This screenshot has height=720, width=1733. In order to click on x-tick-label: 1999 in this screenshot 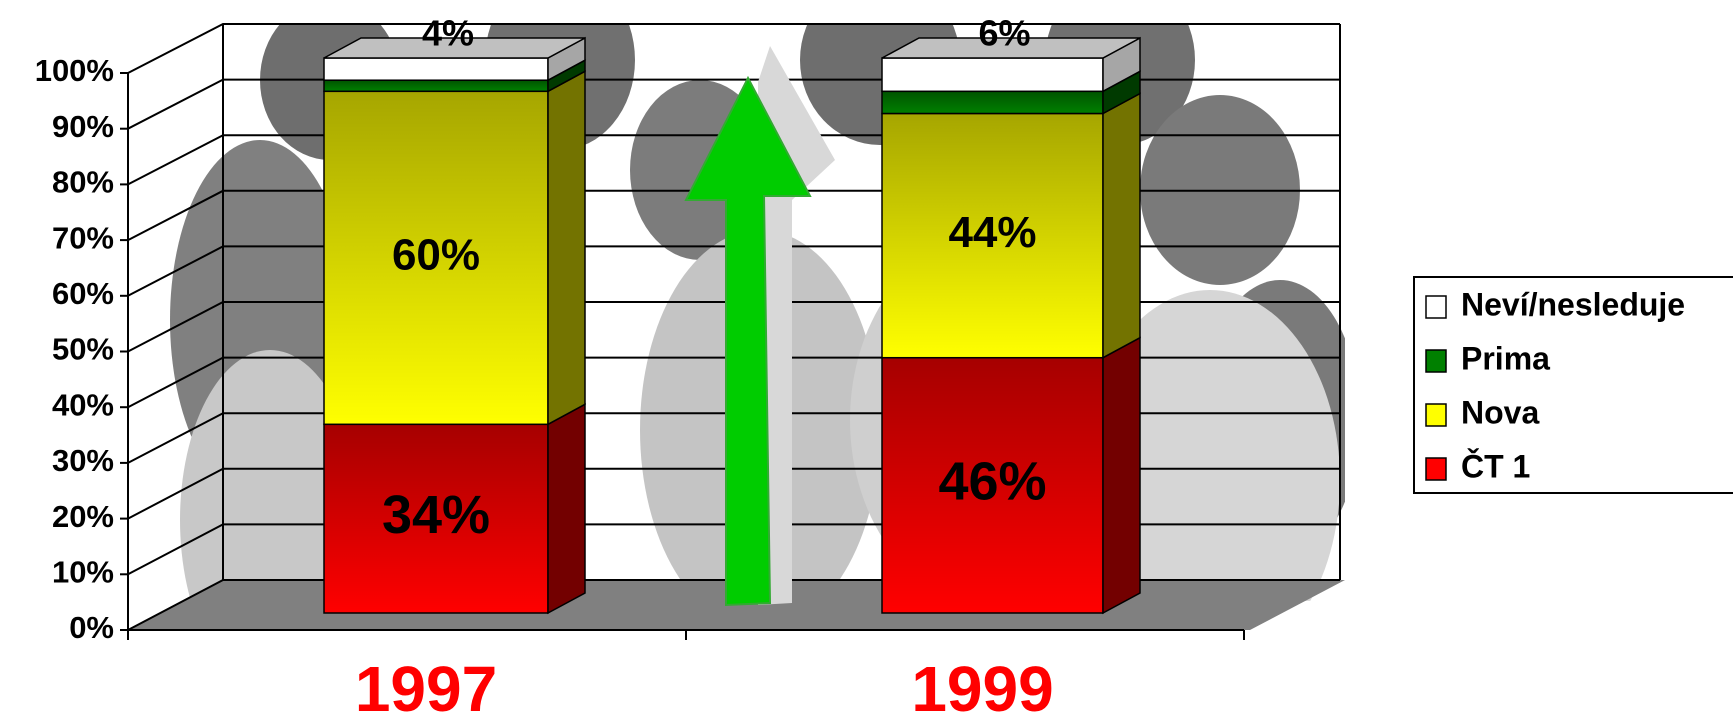, I will do `click(982, 686)`.